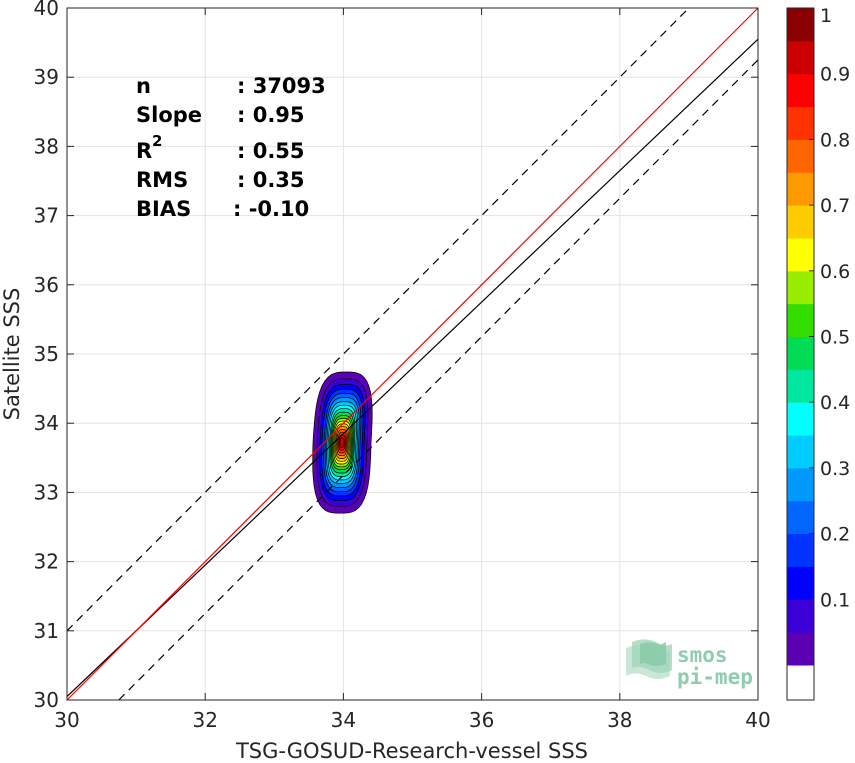 The image size is (855, 763). What do you see at coordinates (835, 600) in the screenshot?
I see `colorbar-tick-label: 0.1` at bounding box center [835, 600].